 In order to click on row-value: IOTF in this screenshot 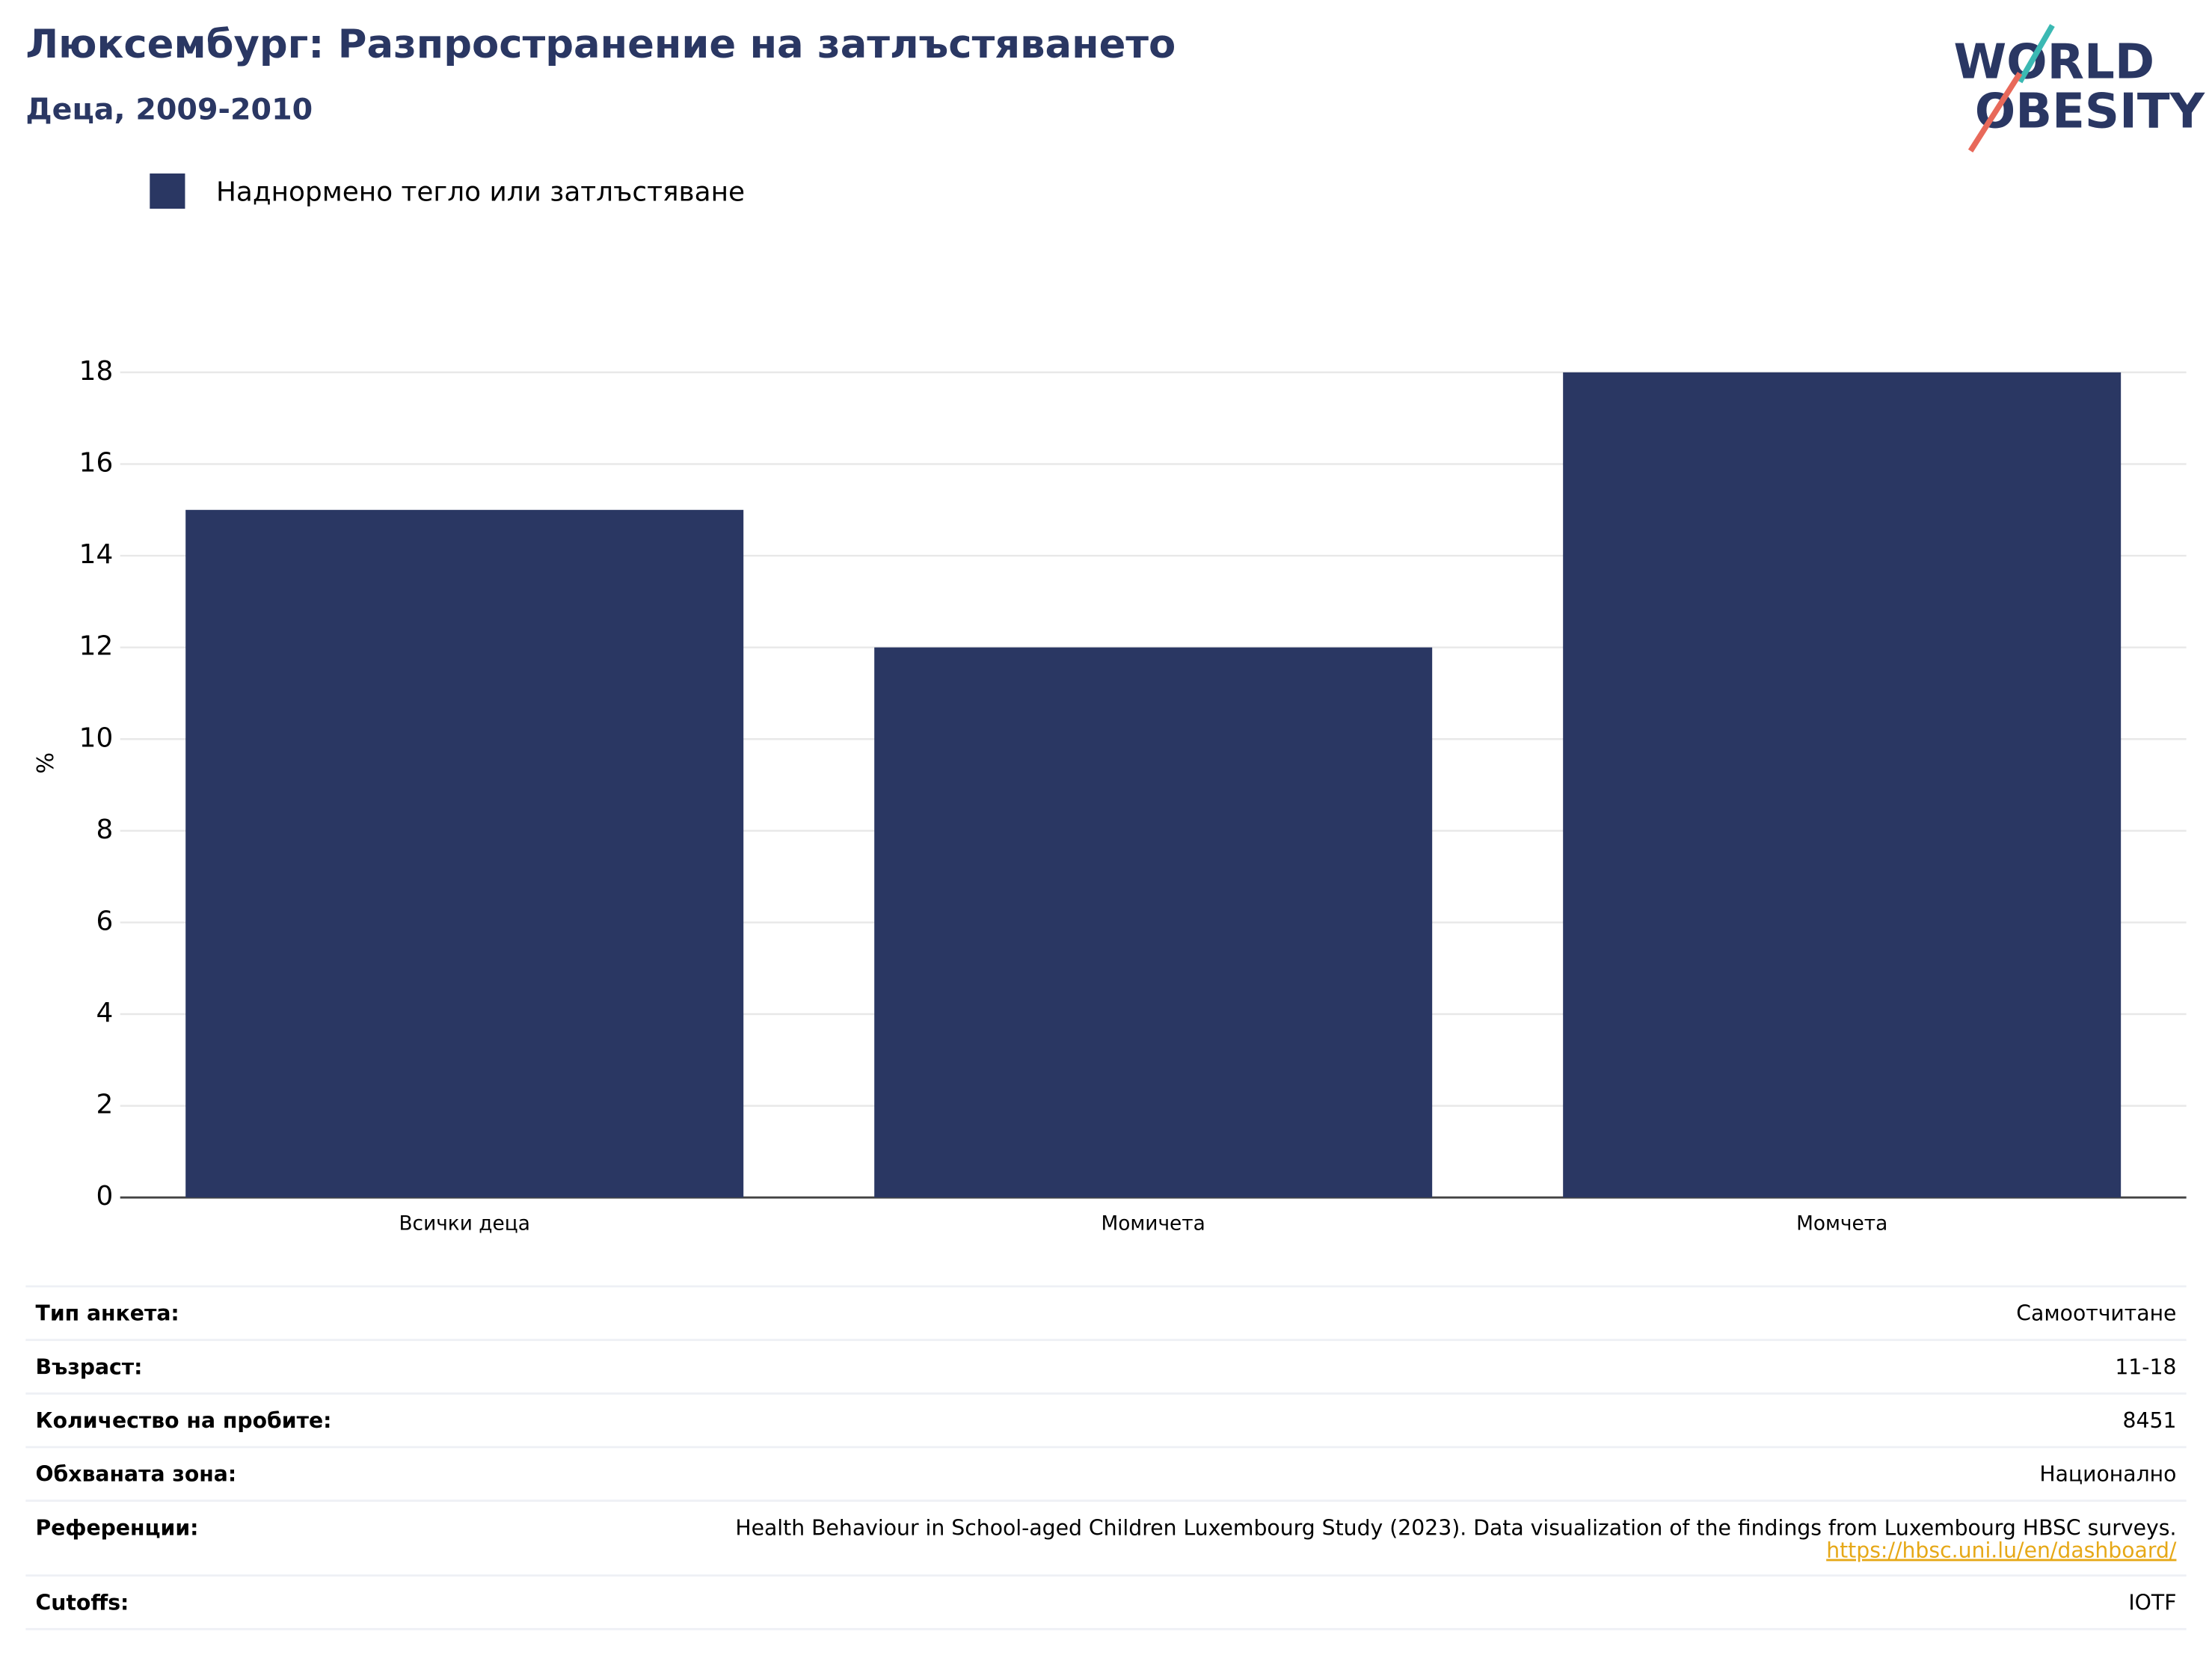, I will do `click(2152, 1602)`.